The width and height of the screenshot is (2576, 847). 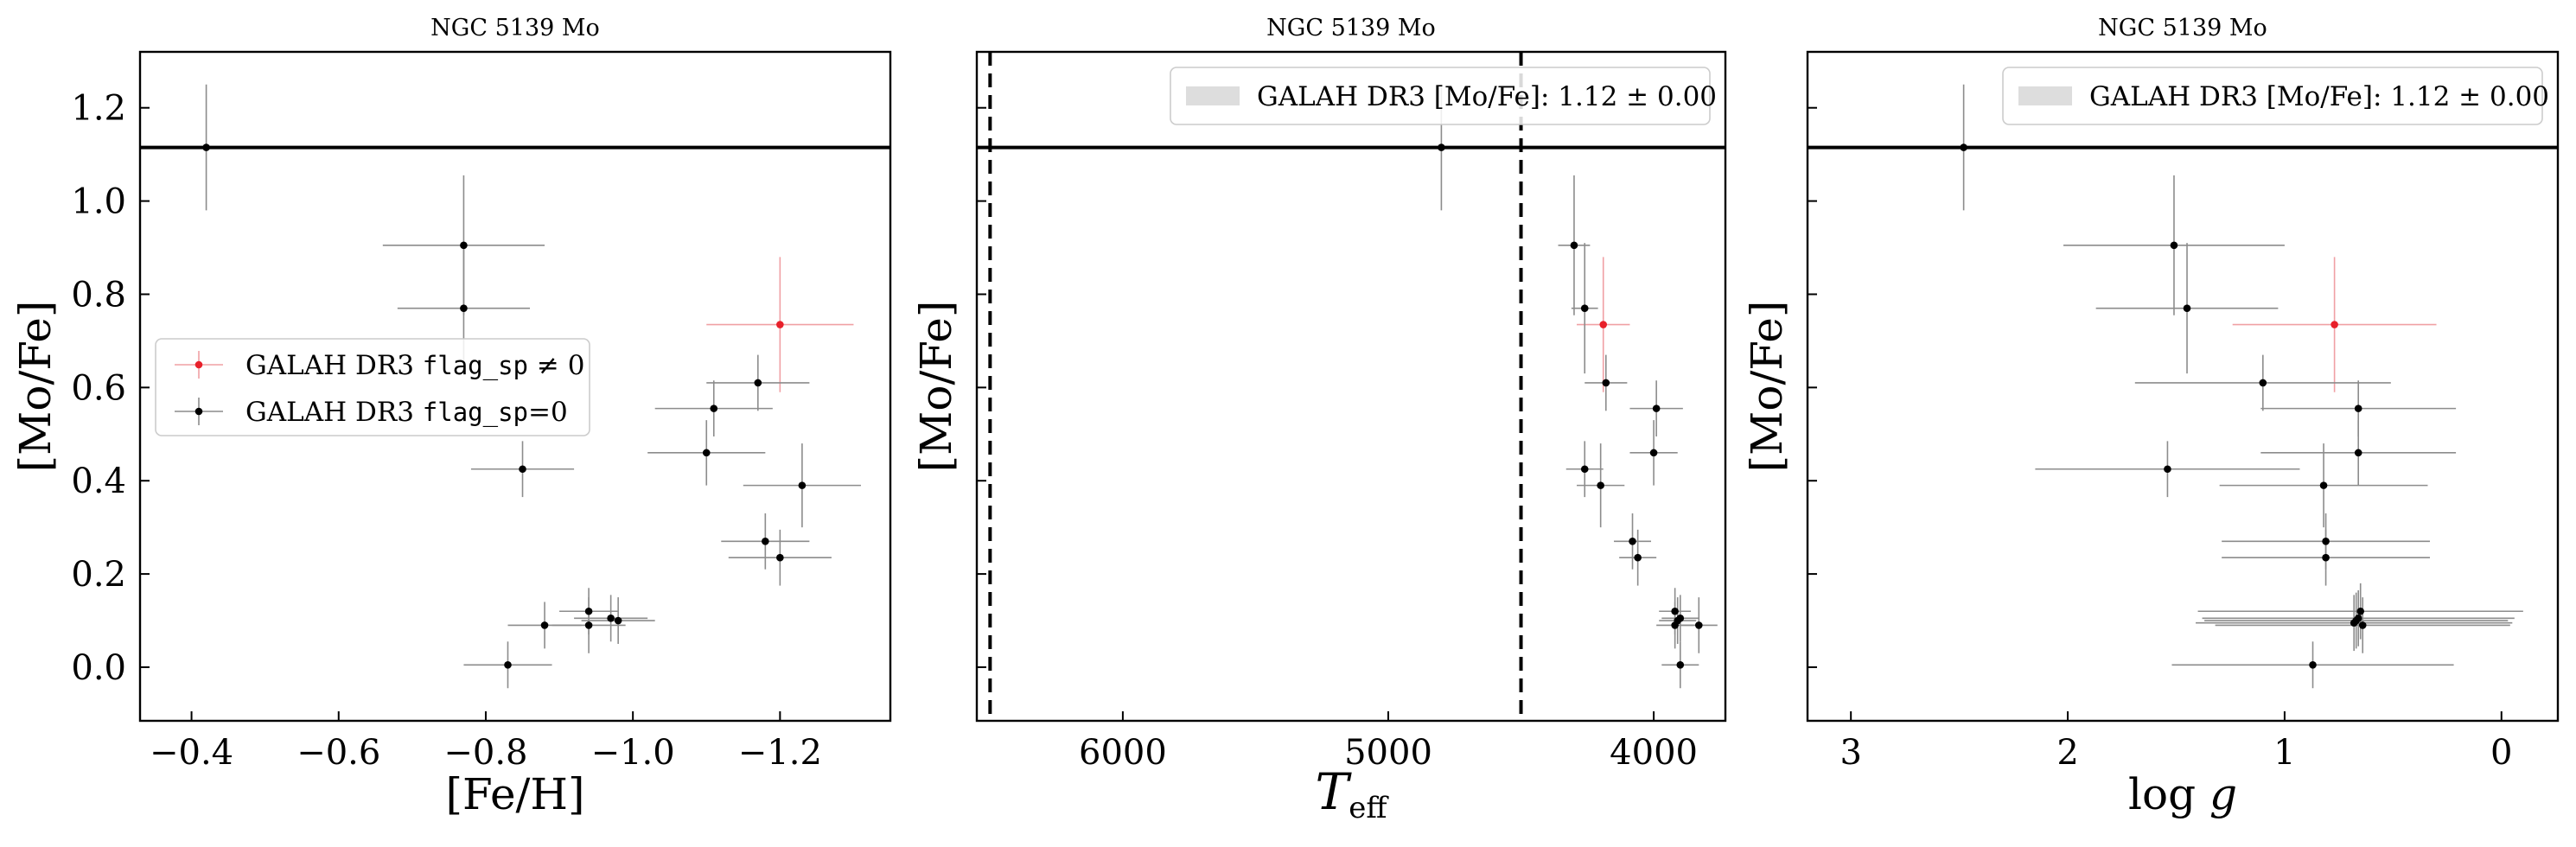 I want to click on x-tick-label: 4000, so click(x=1654, y=753).